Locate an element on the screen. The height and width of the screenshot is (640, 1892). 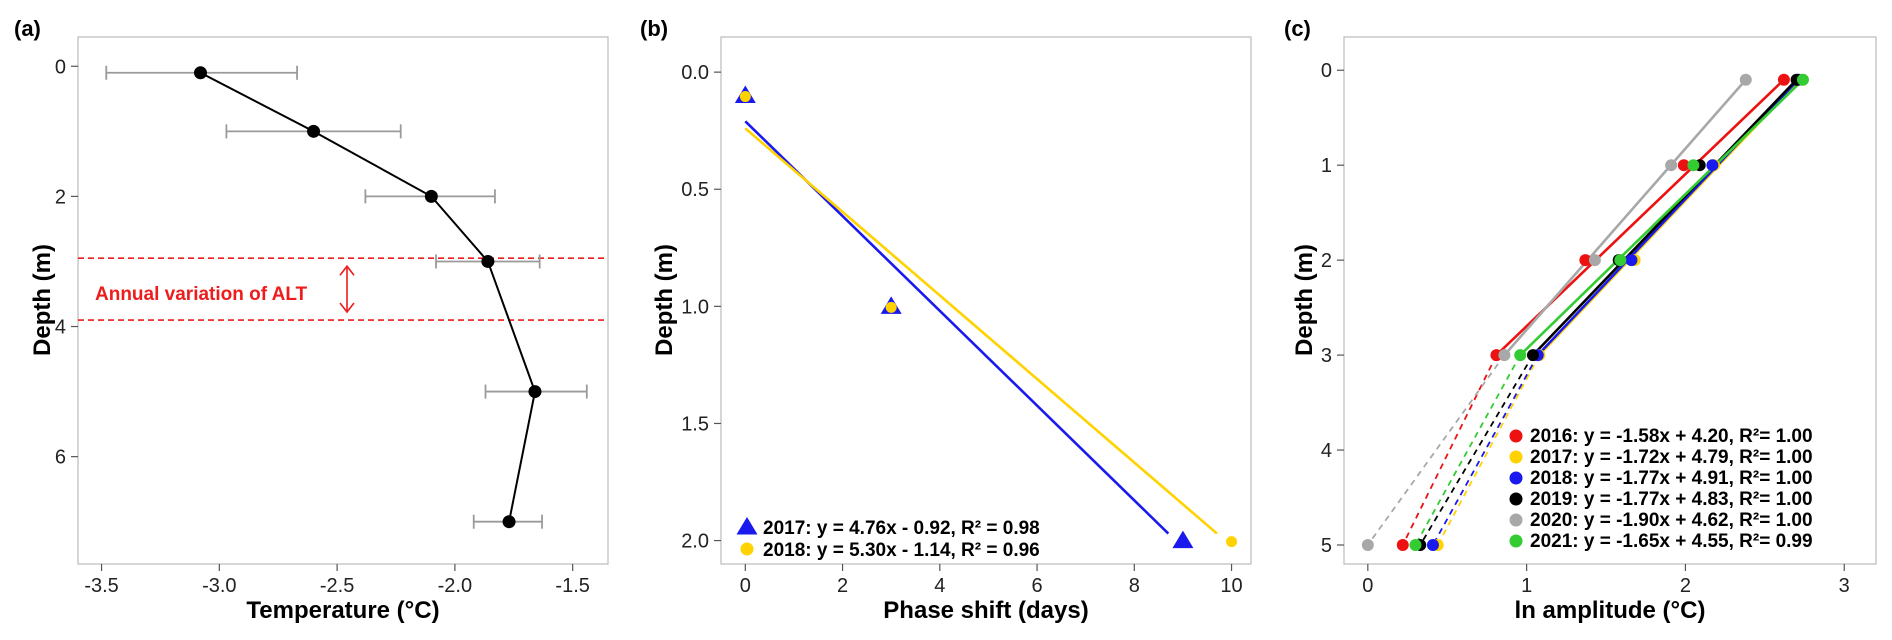
panel-b-y-tick-label: 2.0 is located at coordinates (695, 542).